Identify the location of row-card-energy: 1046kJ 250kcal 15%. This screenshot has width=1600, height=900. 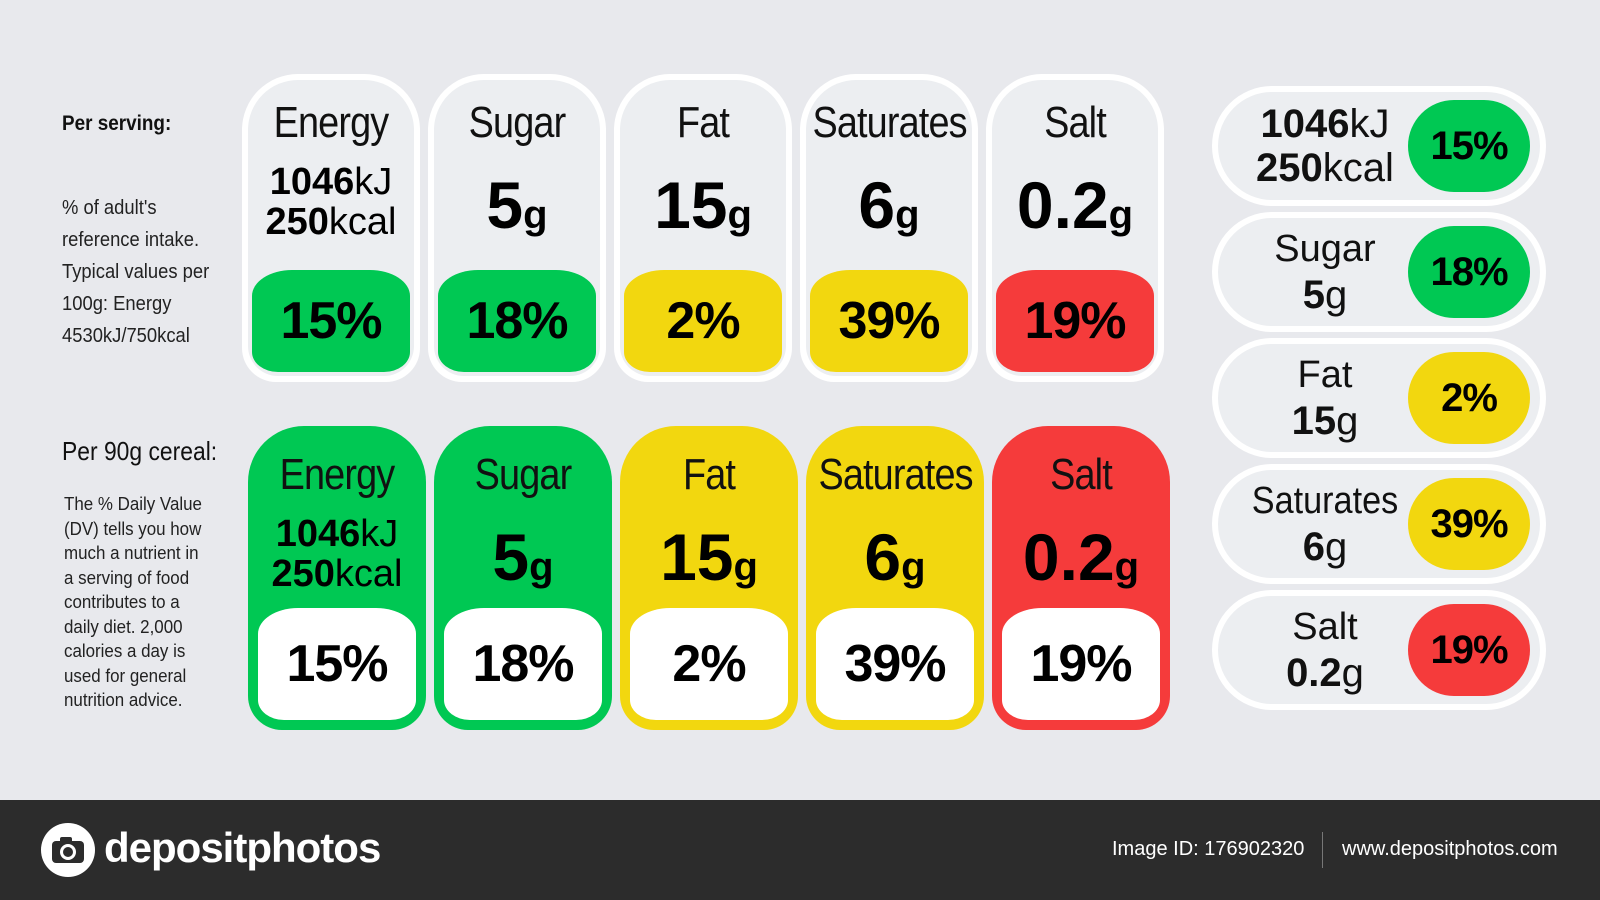
(1379, 146).